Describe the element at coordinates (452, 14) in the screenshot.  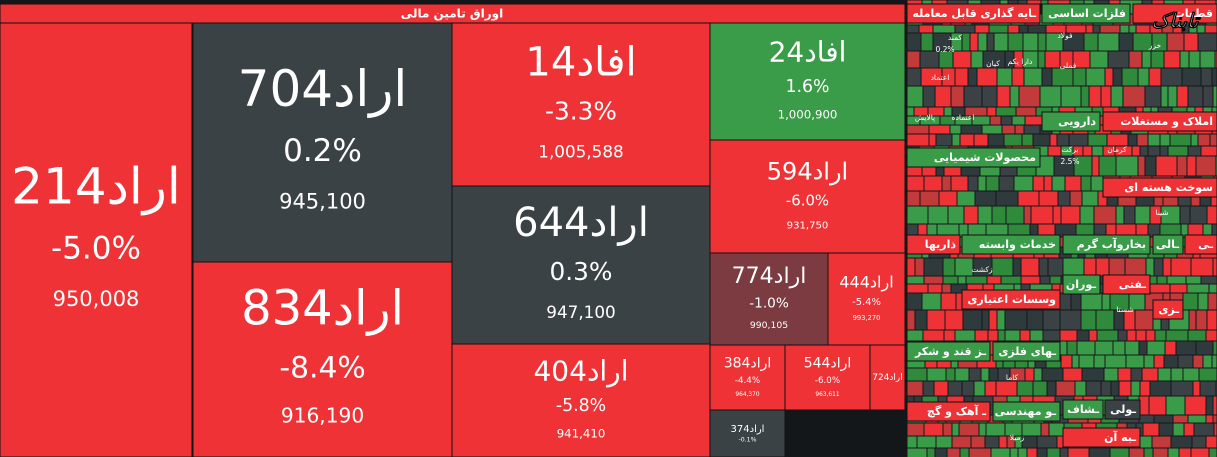
I see `group-title: اوراق تامین مالی` at that location.